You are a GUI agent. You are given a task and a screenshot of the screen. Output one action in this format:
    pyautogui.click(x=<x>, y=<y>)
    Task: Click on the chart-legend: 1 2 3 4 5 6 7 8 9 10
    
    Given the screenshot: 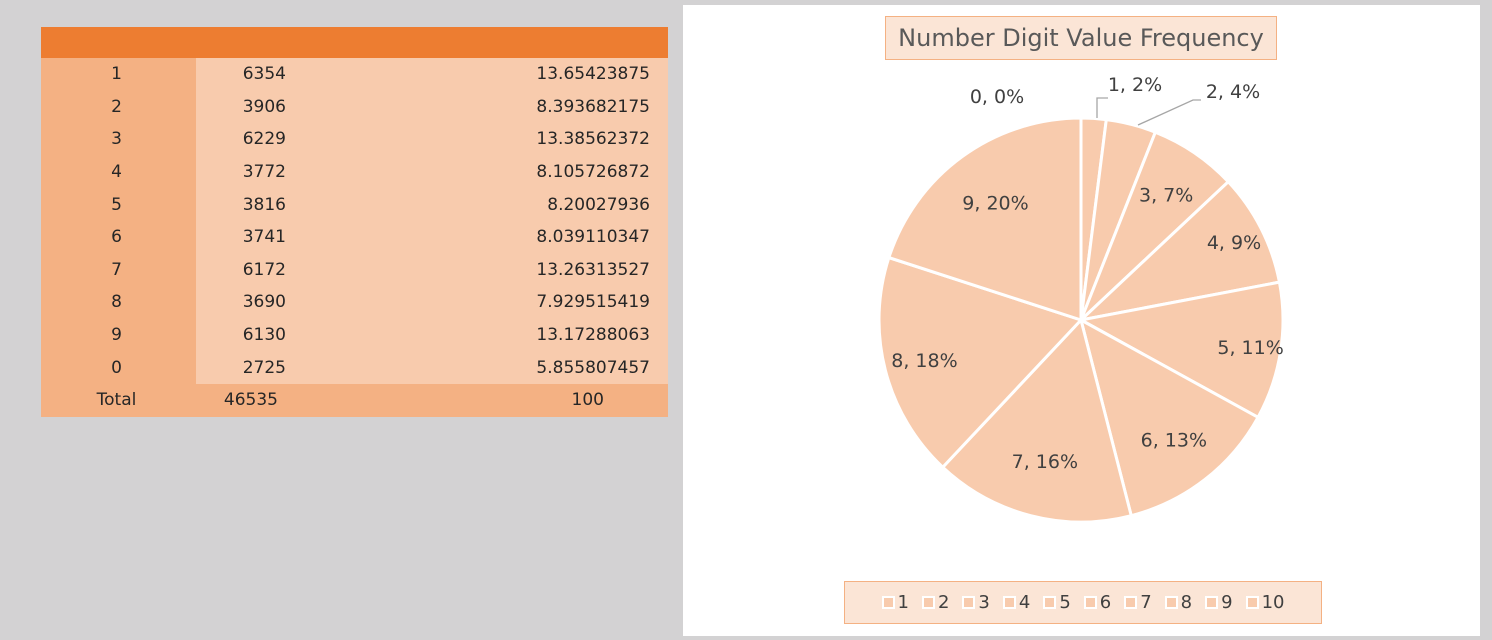 What is the action you would take?
    pyautogui.click(x=1083, y=602)
    